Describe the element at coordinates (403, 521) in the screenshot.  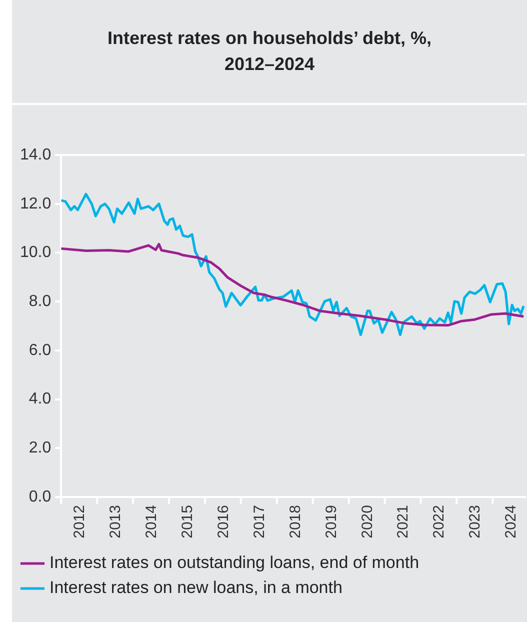
I see `x-tick-label: 2021` at that location.